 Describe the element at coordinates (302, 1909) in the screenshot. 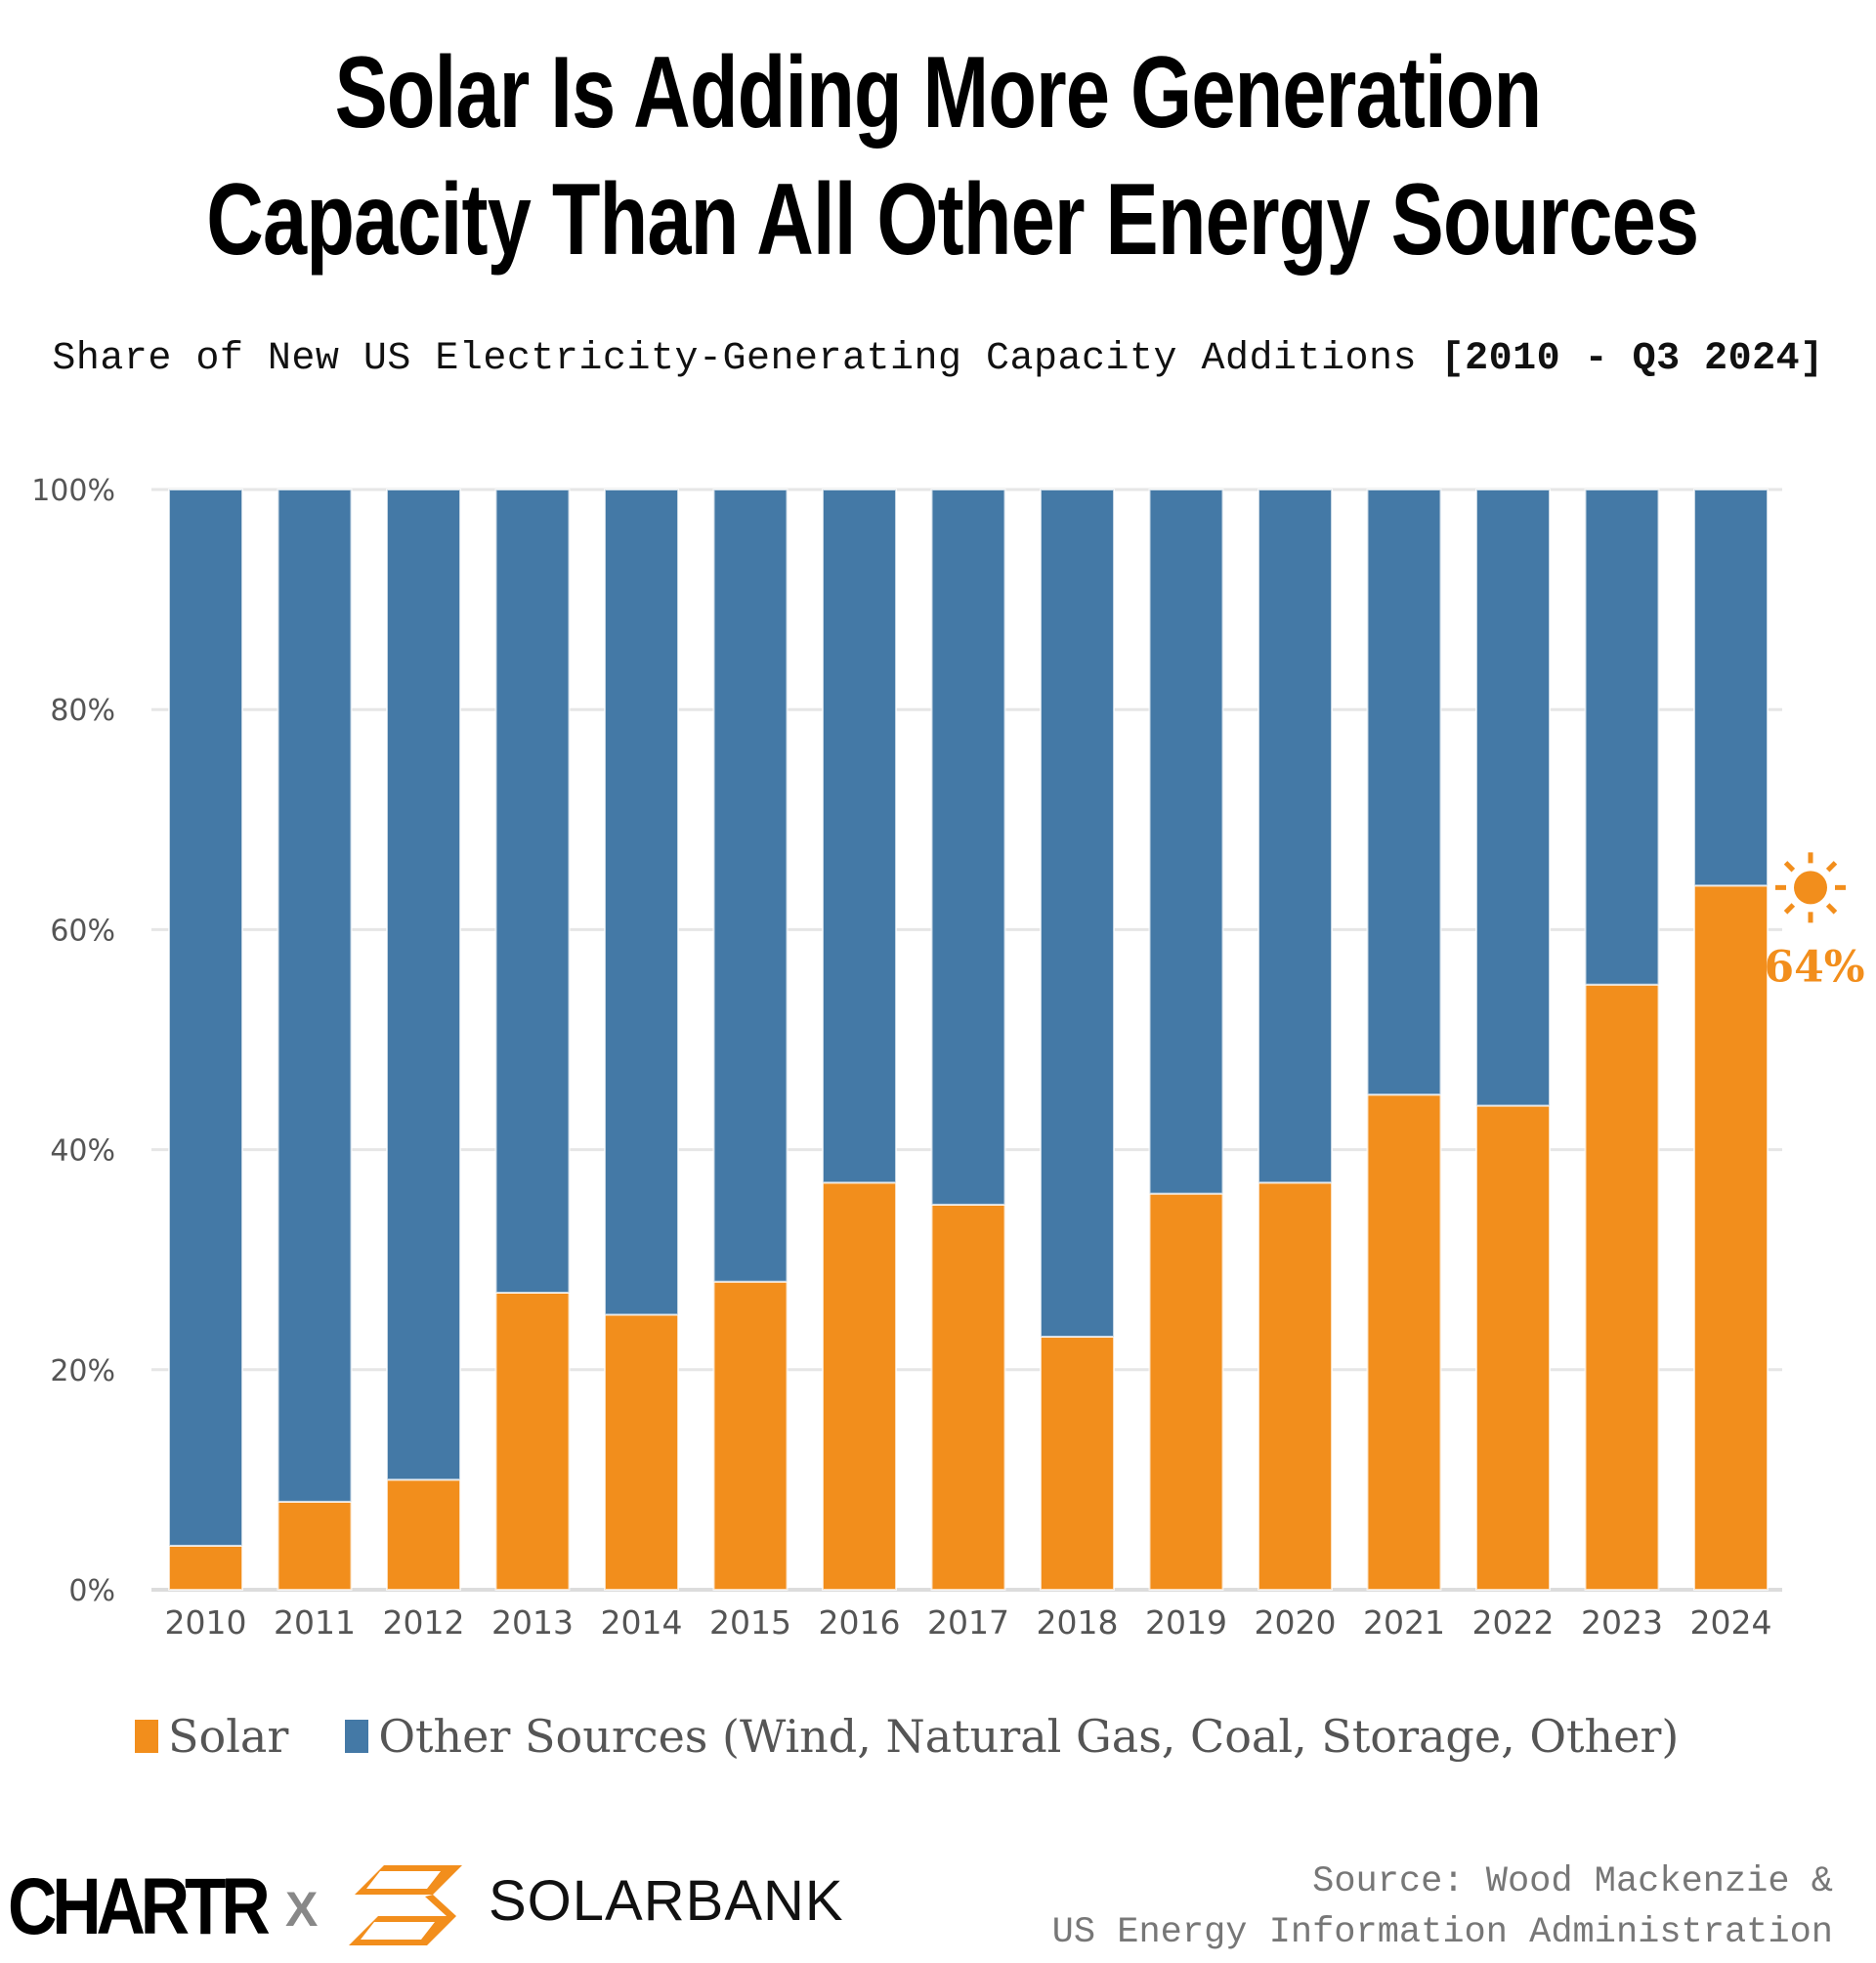

I see `collab-separator: X` at that location.